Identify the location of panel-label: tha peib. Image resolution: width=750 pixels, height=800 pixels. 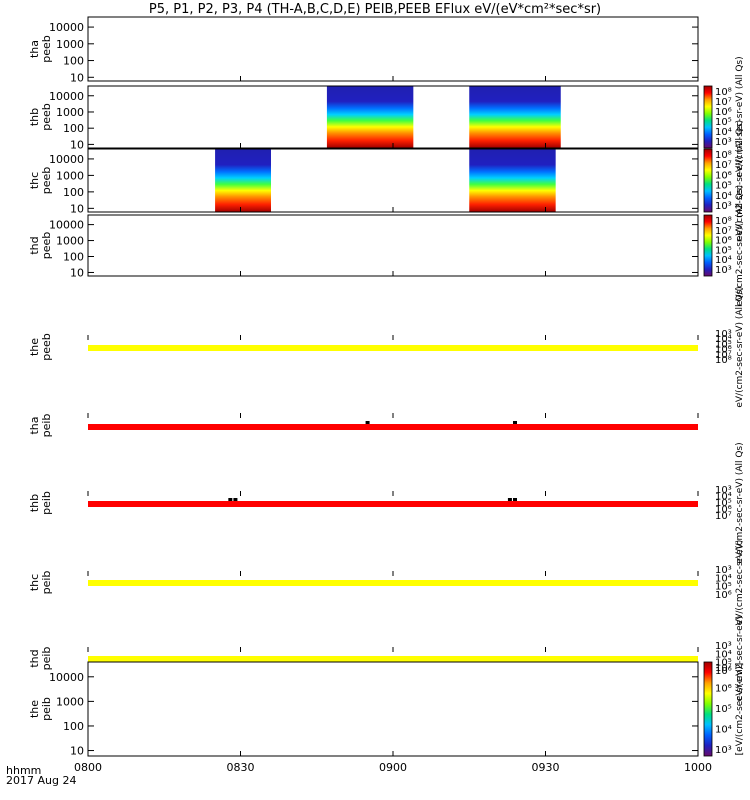
(40, 426).